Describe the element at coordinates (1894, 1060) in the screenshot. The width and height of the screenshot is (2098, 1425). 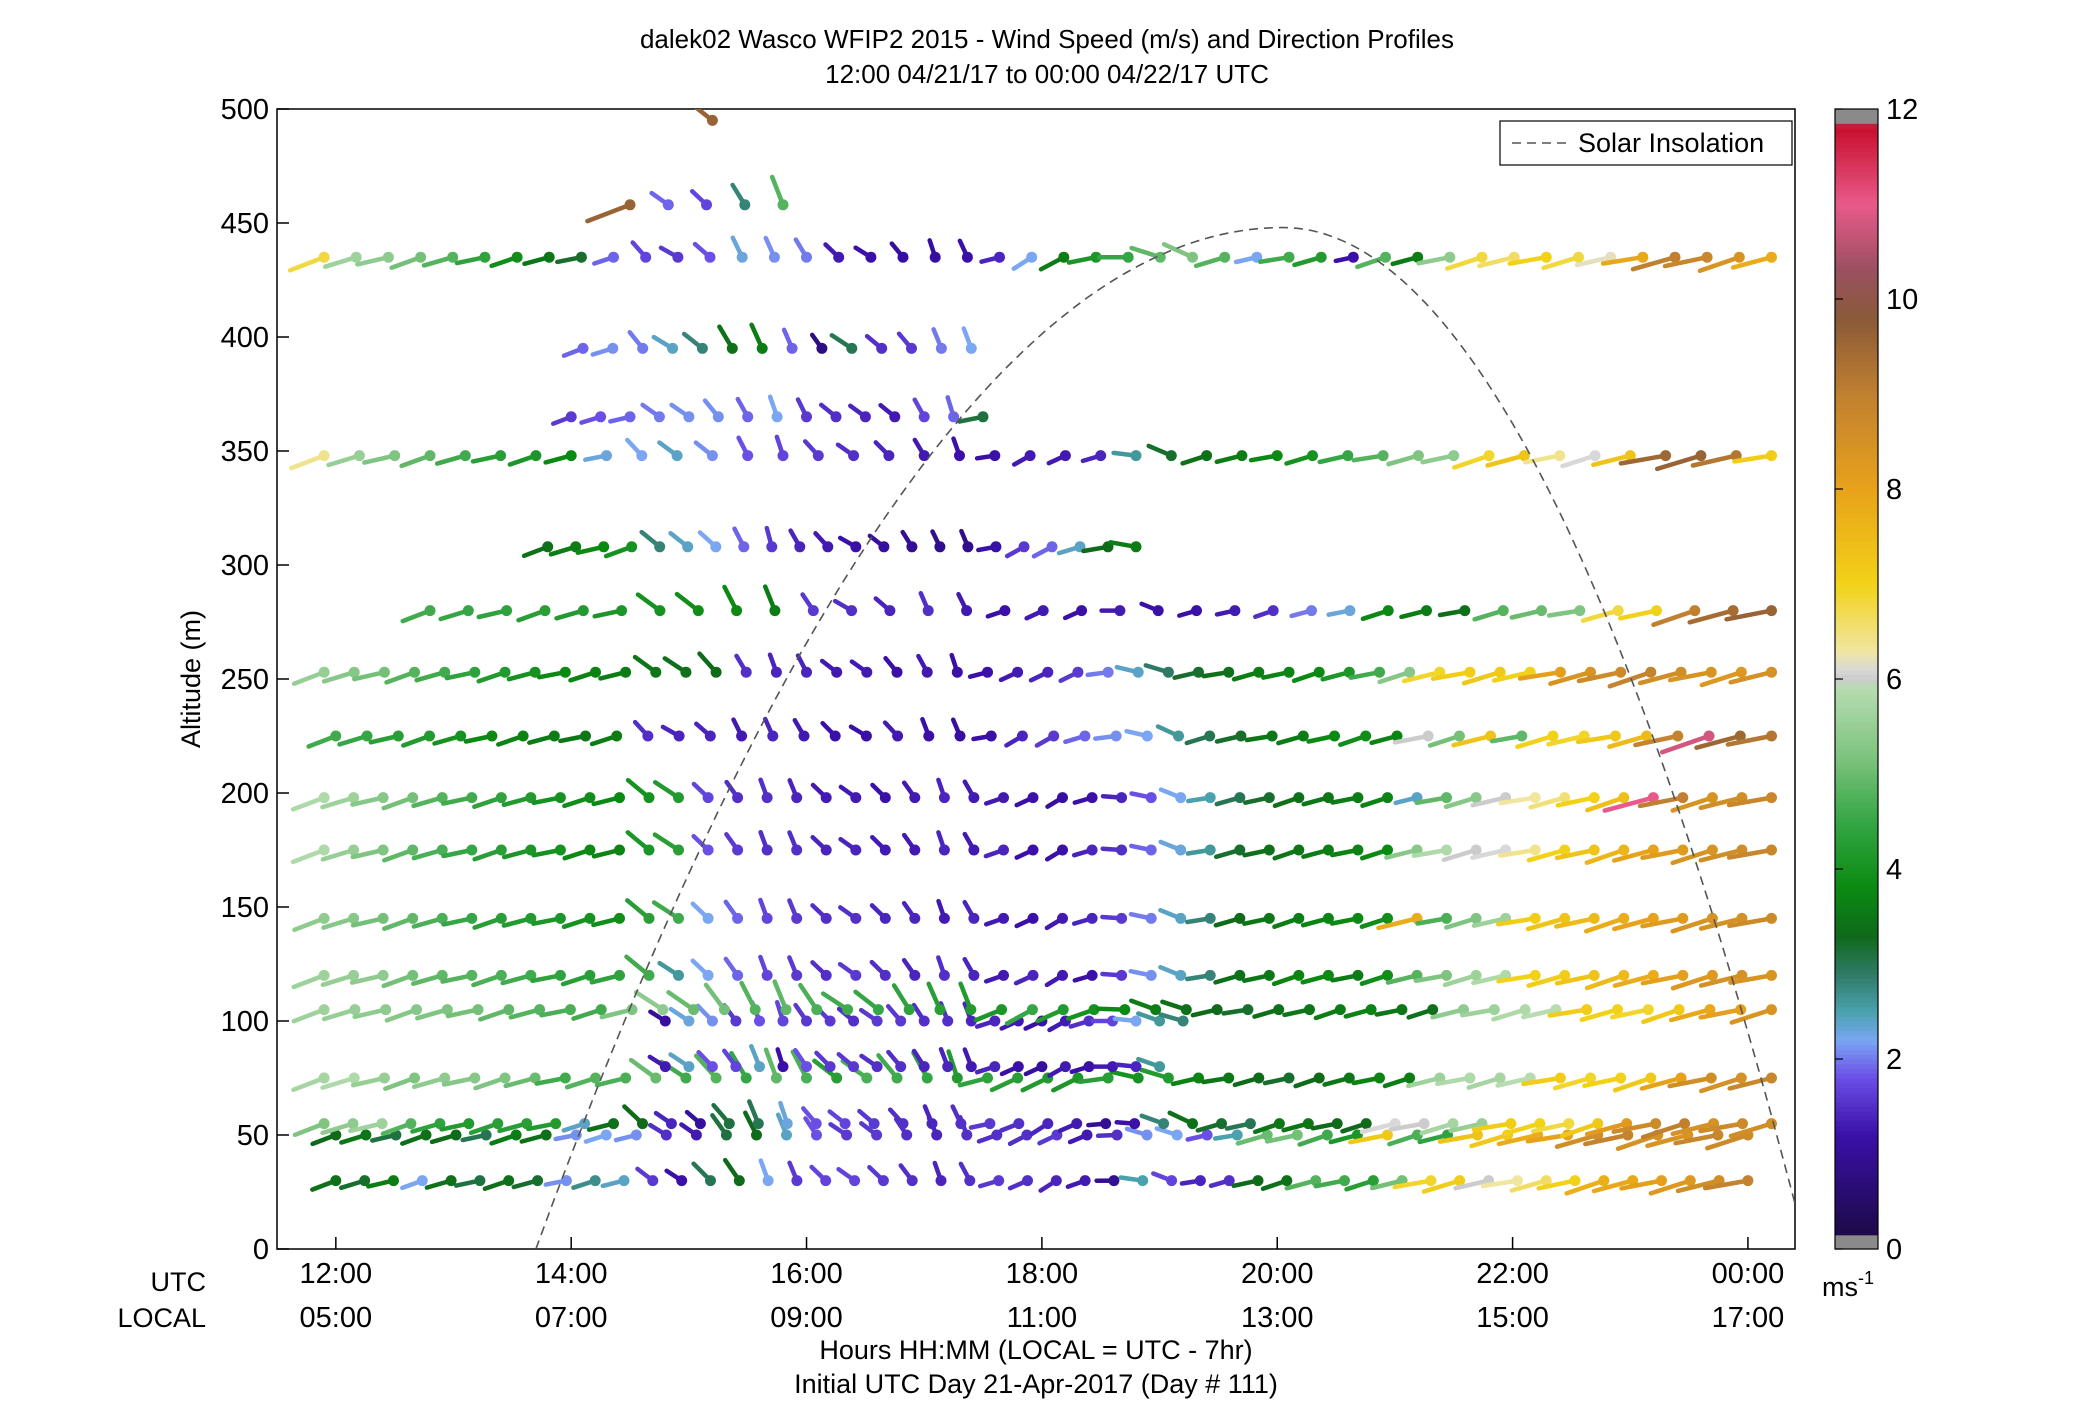
I see `colorbar-tick-label: 2` at that location.